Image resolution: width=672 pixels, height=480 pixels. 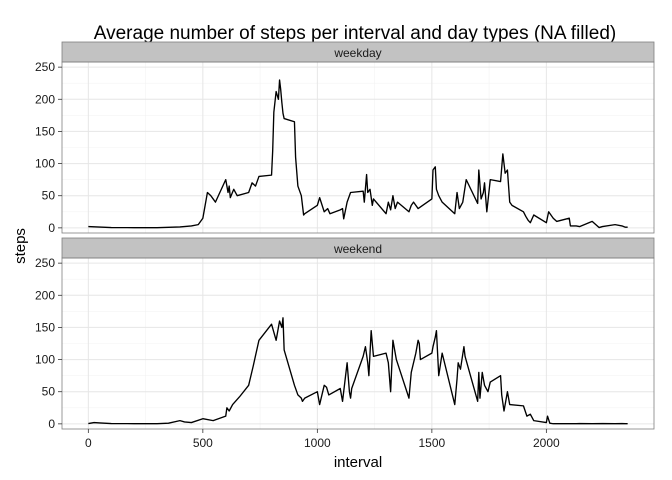 I want to click on panel-1-strip-label: weekday, so click(x=357, y=53).